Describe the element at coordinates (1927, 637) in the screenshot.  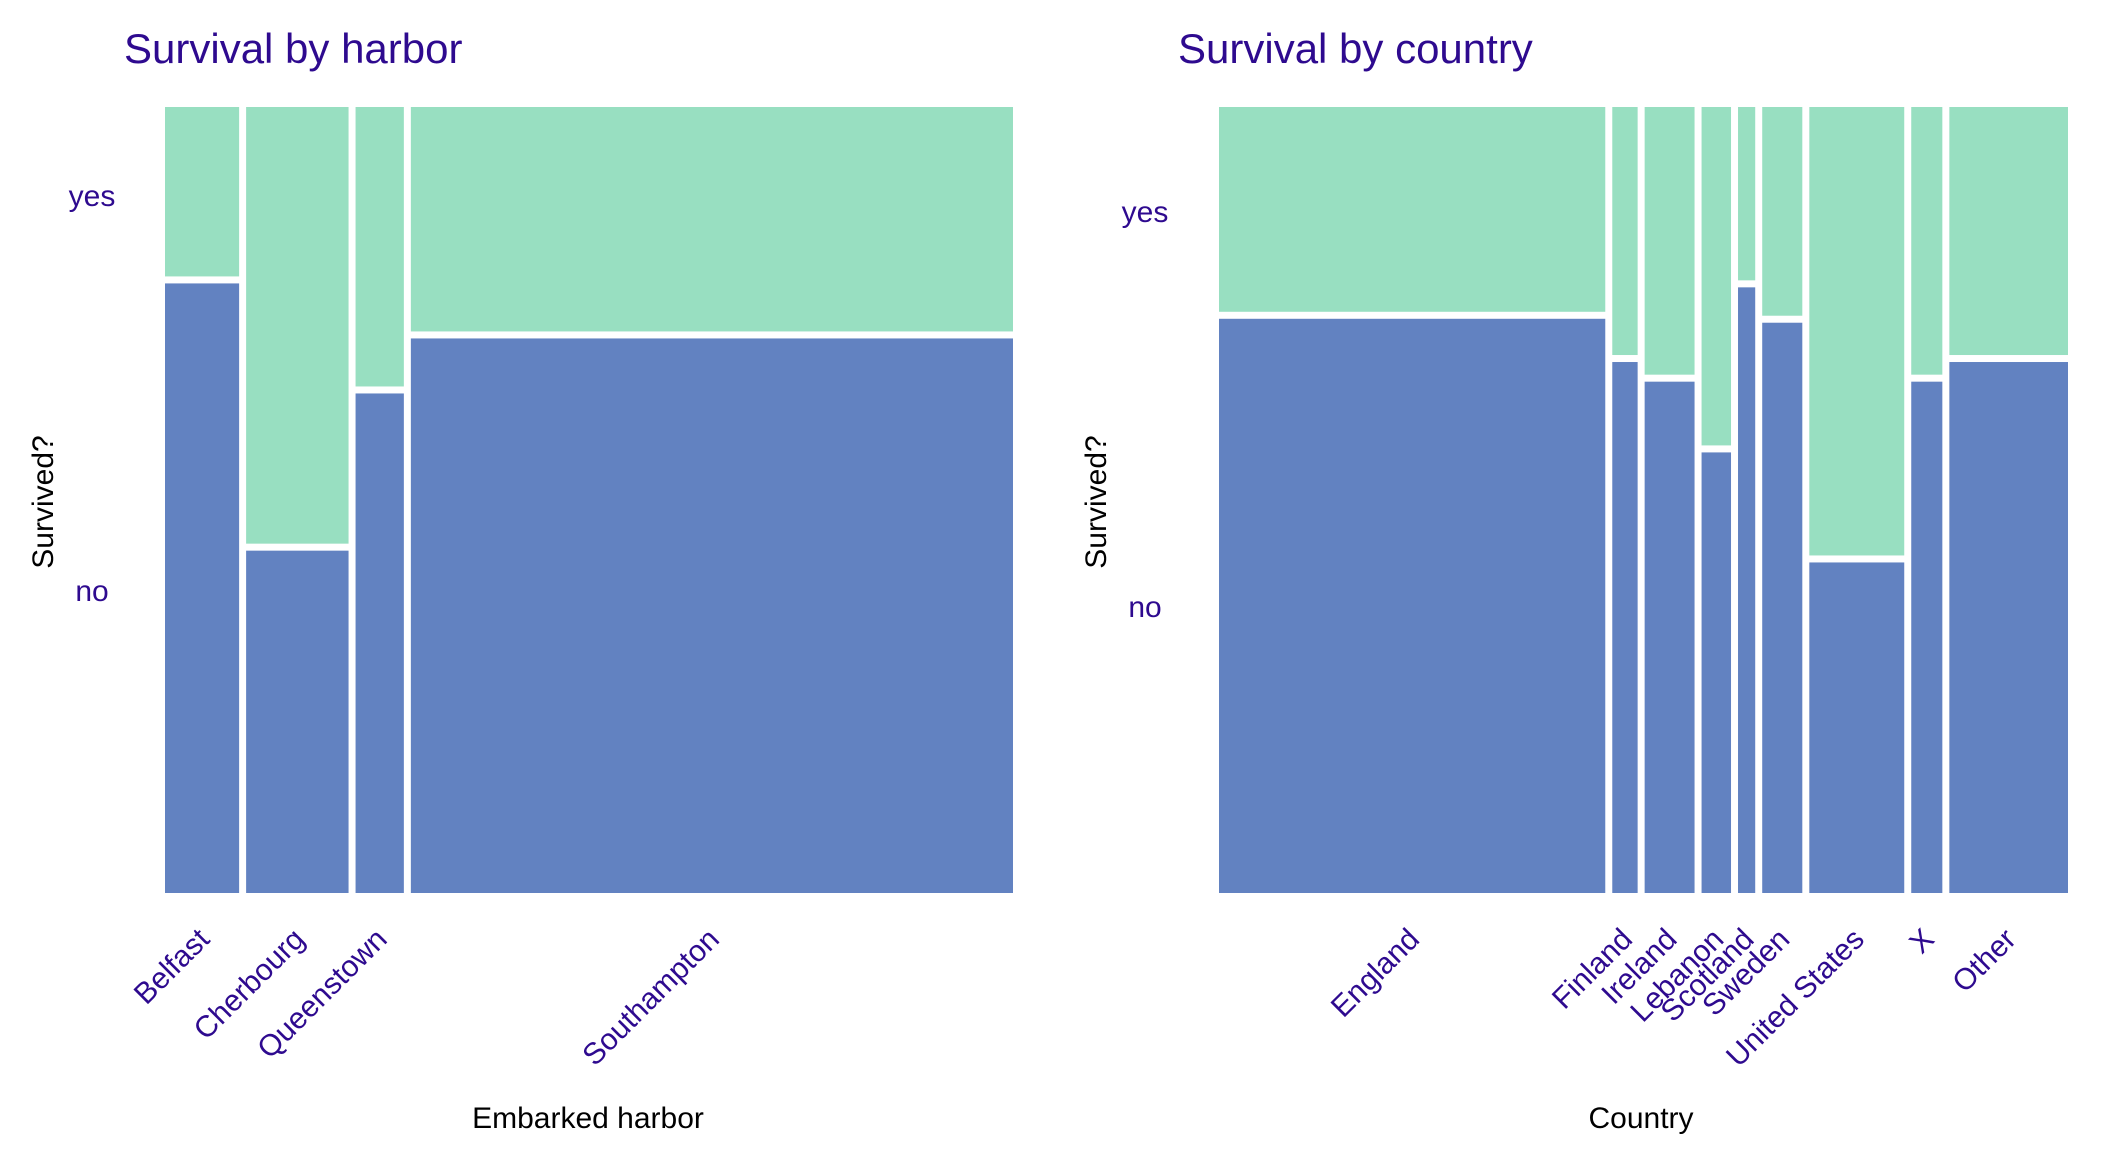
I see `tile-x-no` at that location.